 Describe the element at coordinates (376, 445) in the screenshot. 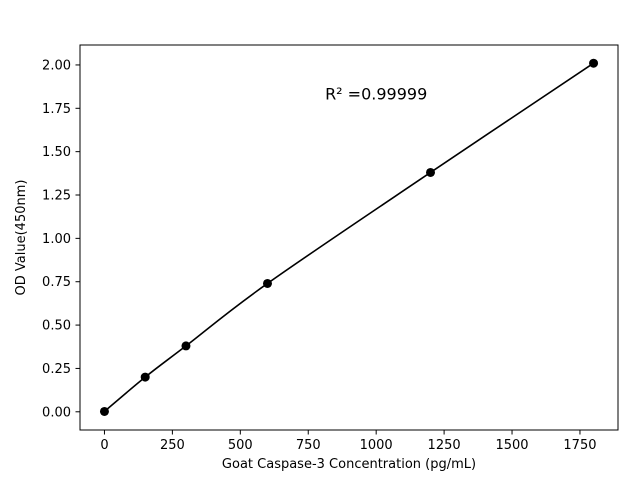

I see `x-tick-label: 1000` at that location.